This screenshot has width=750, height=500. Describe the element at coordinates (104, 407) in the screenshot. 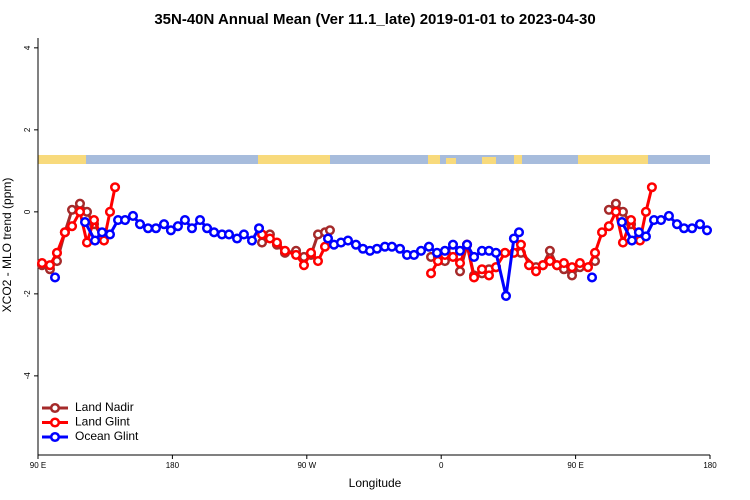

I see `legend-label: Land Nadir` at that location.